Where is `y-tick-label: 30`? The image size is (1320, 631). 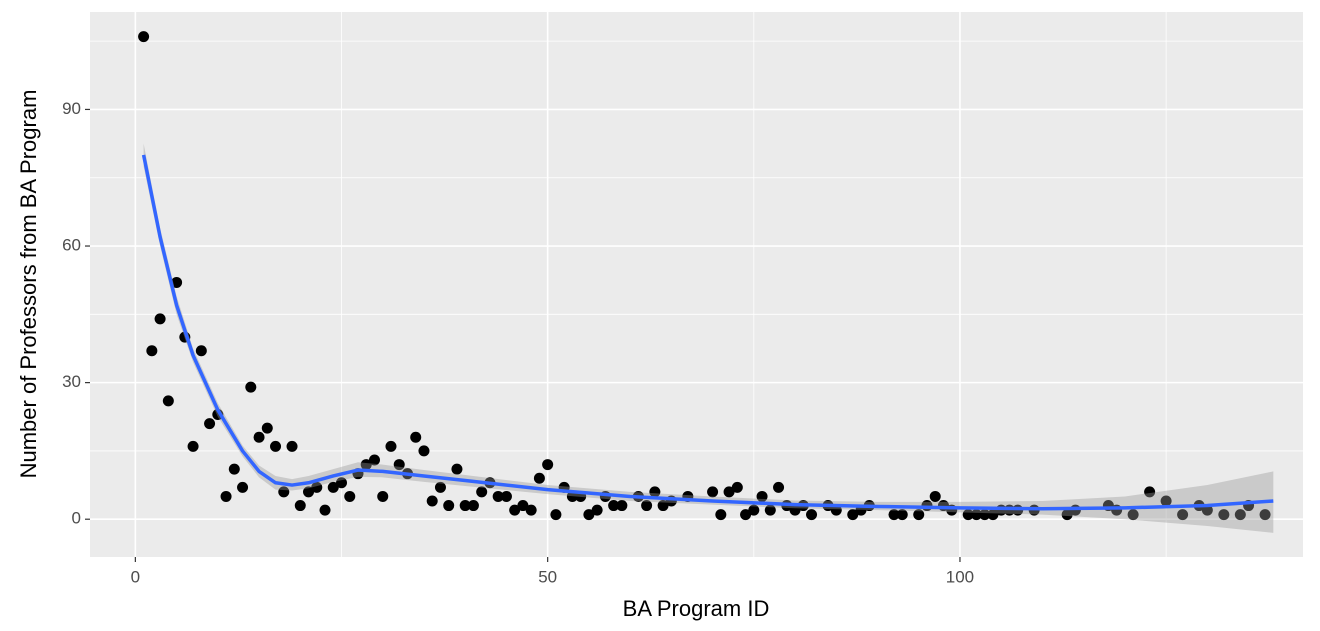 y-tick-label: 30 is located at coordinates (71, 381).